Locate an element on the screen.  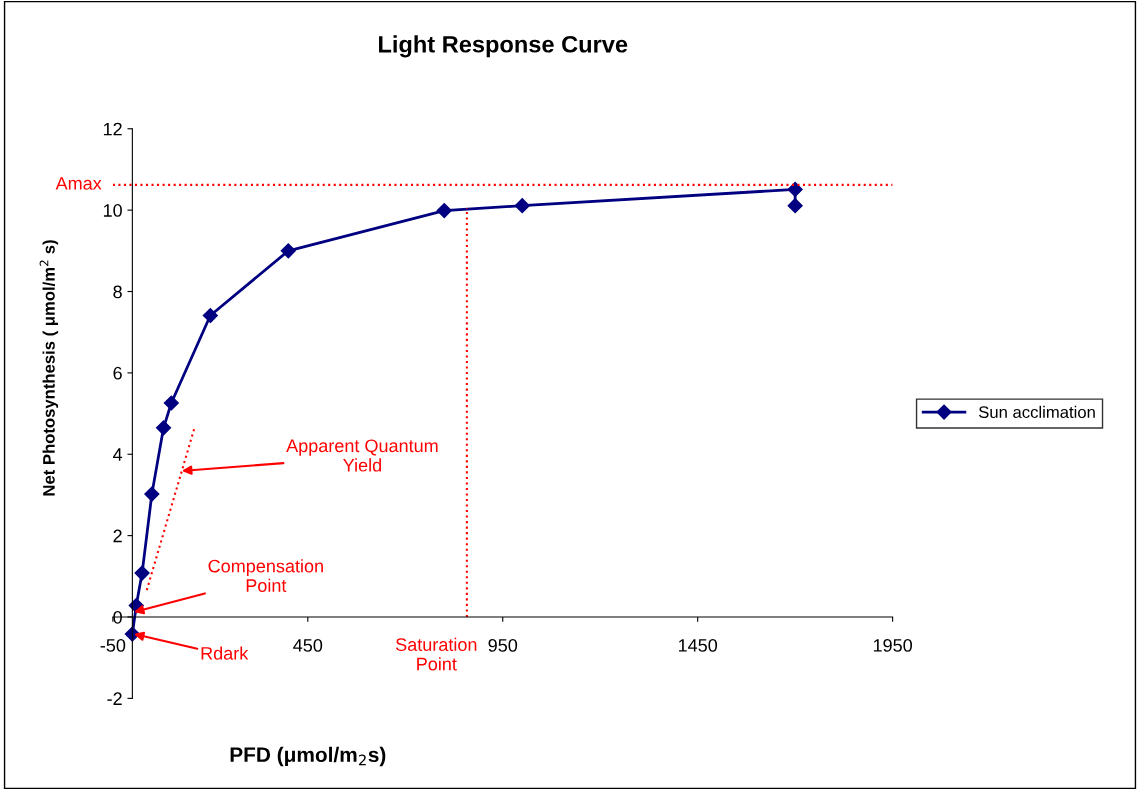
y-tick-label: 6 is located at coordinates (117, 373).